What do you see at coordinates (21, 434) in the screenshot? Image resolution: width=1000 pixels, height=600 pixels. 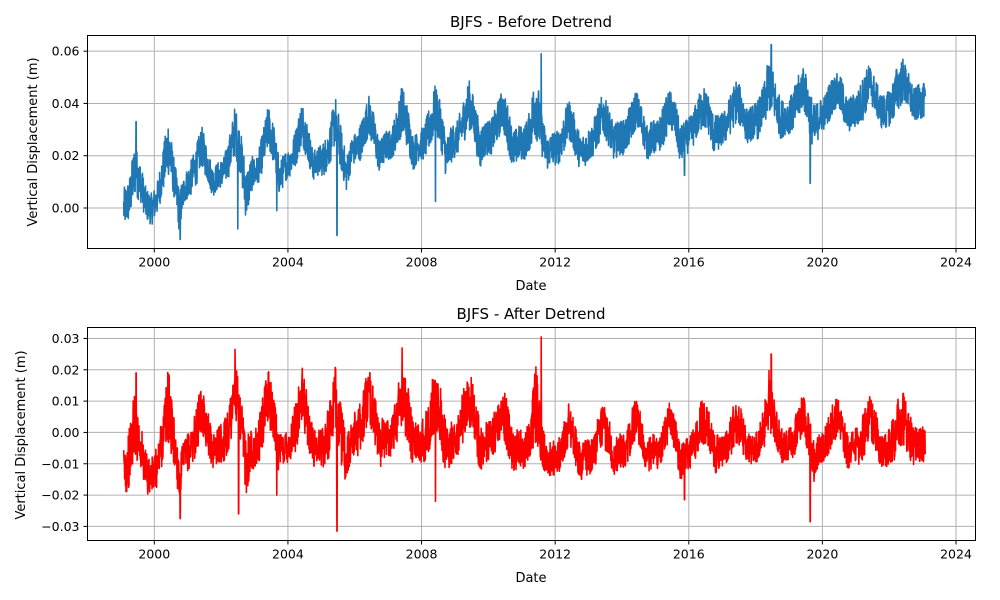 I see `after-detrend-y-label: Vertical Displacement (m)` at bounding box center [21, 434].